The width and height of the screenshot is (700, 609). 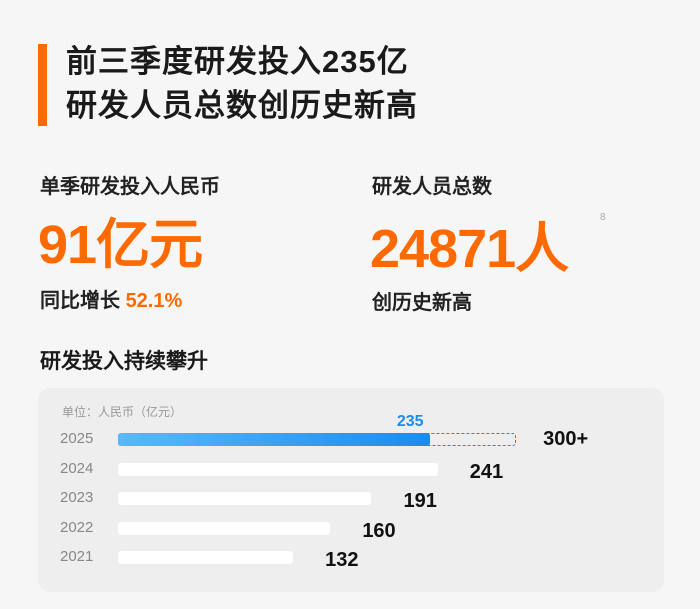 I want to click on page-title: 前三季度研发投入235亿 研发人员总数创历史新高, so click(x=242, y=84).